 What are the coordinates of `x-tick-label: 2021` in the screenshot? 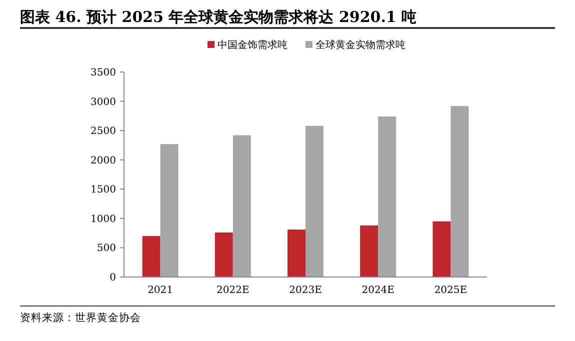 It's located at (161, 290).